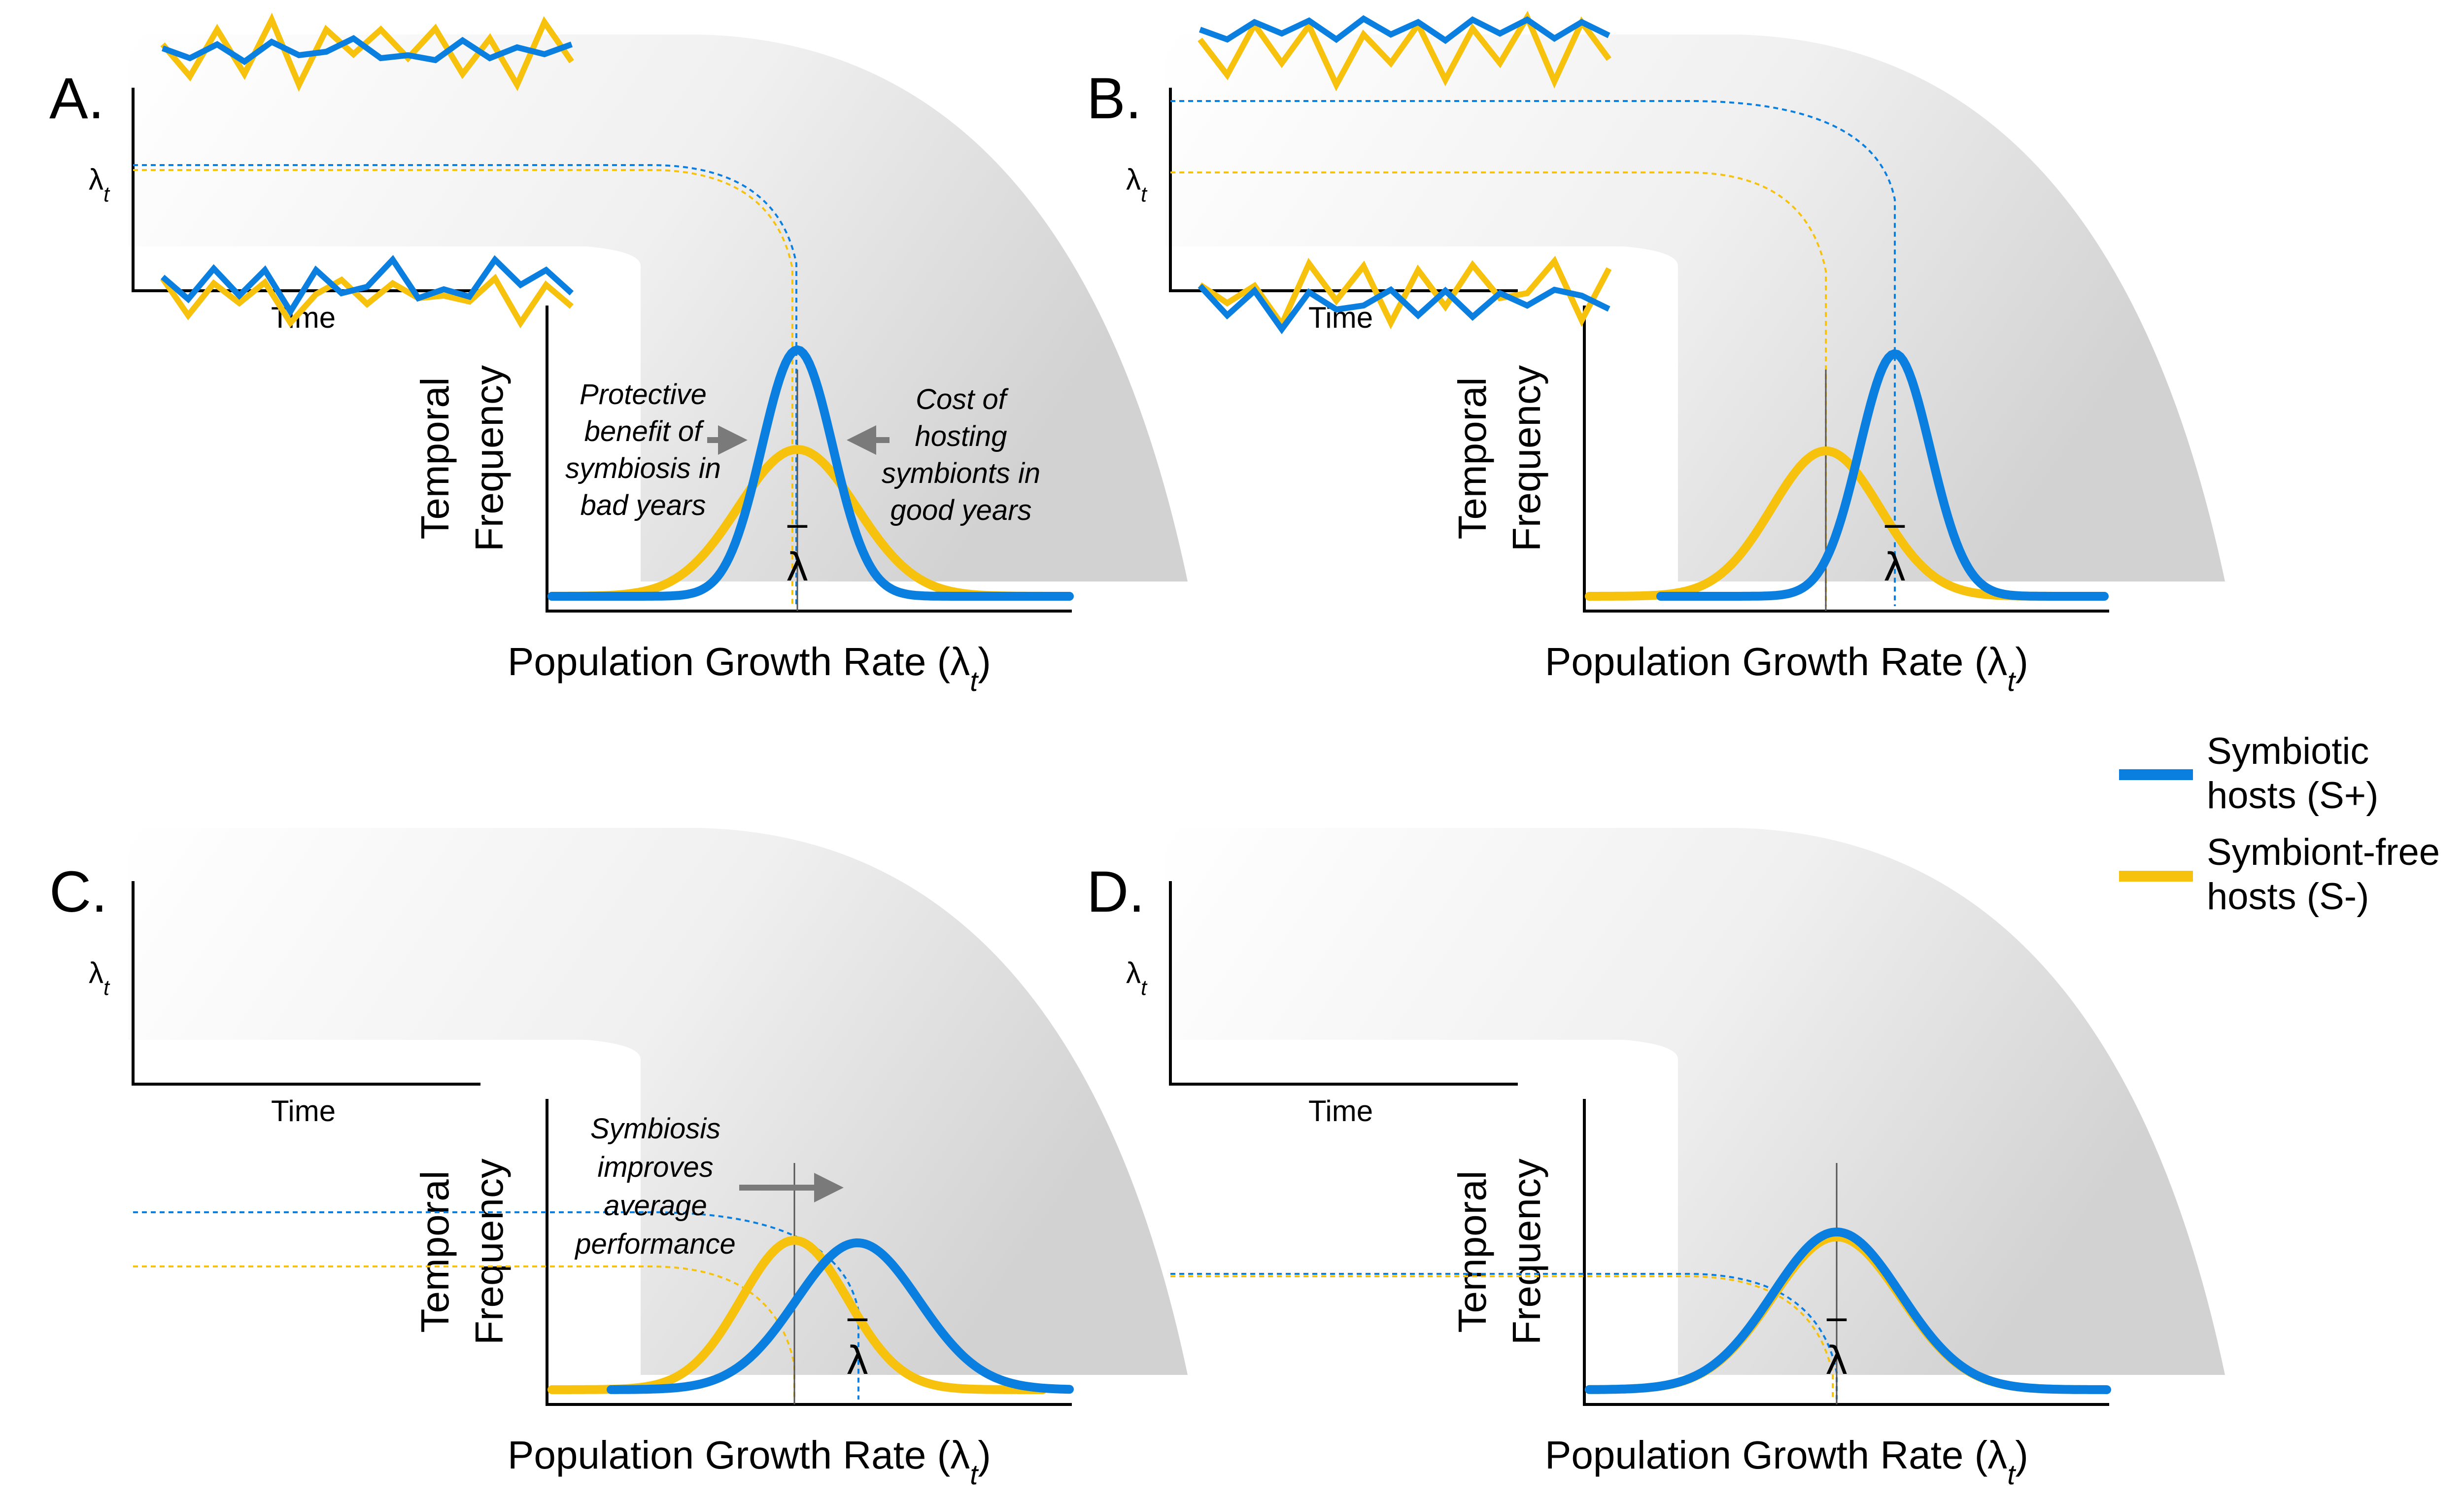 The height and width of the screenshot is (1504, 2464). Describe the element at coordinates (2288, 751) in the screenshot. I see `legend-symbiotic-line1: Symbiotic` at that location.